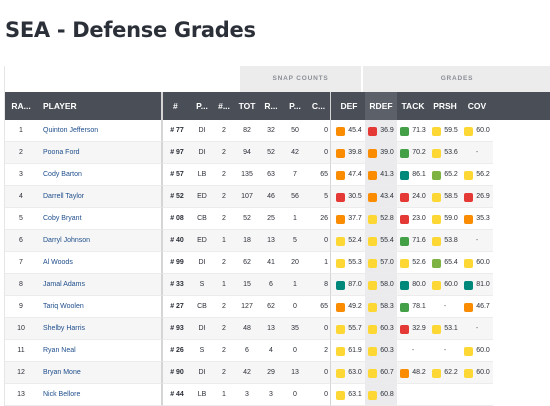 This screenshot has width=550, height=406. Describe the element at coordinates (387, 218) in the screenshot. I see `grade-value: 52.8` at that location.